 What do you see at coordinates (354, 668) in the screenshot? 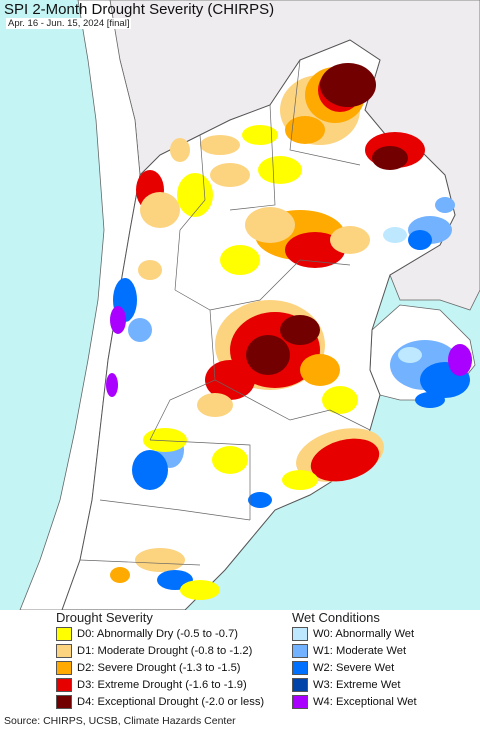
I see `legend-label: W2: Severe Wet` at bounding box center [354, 668].